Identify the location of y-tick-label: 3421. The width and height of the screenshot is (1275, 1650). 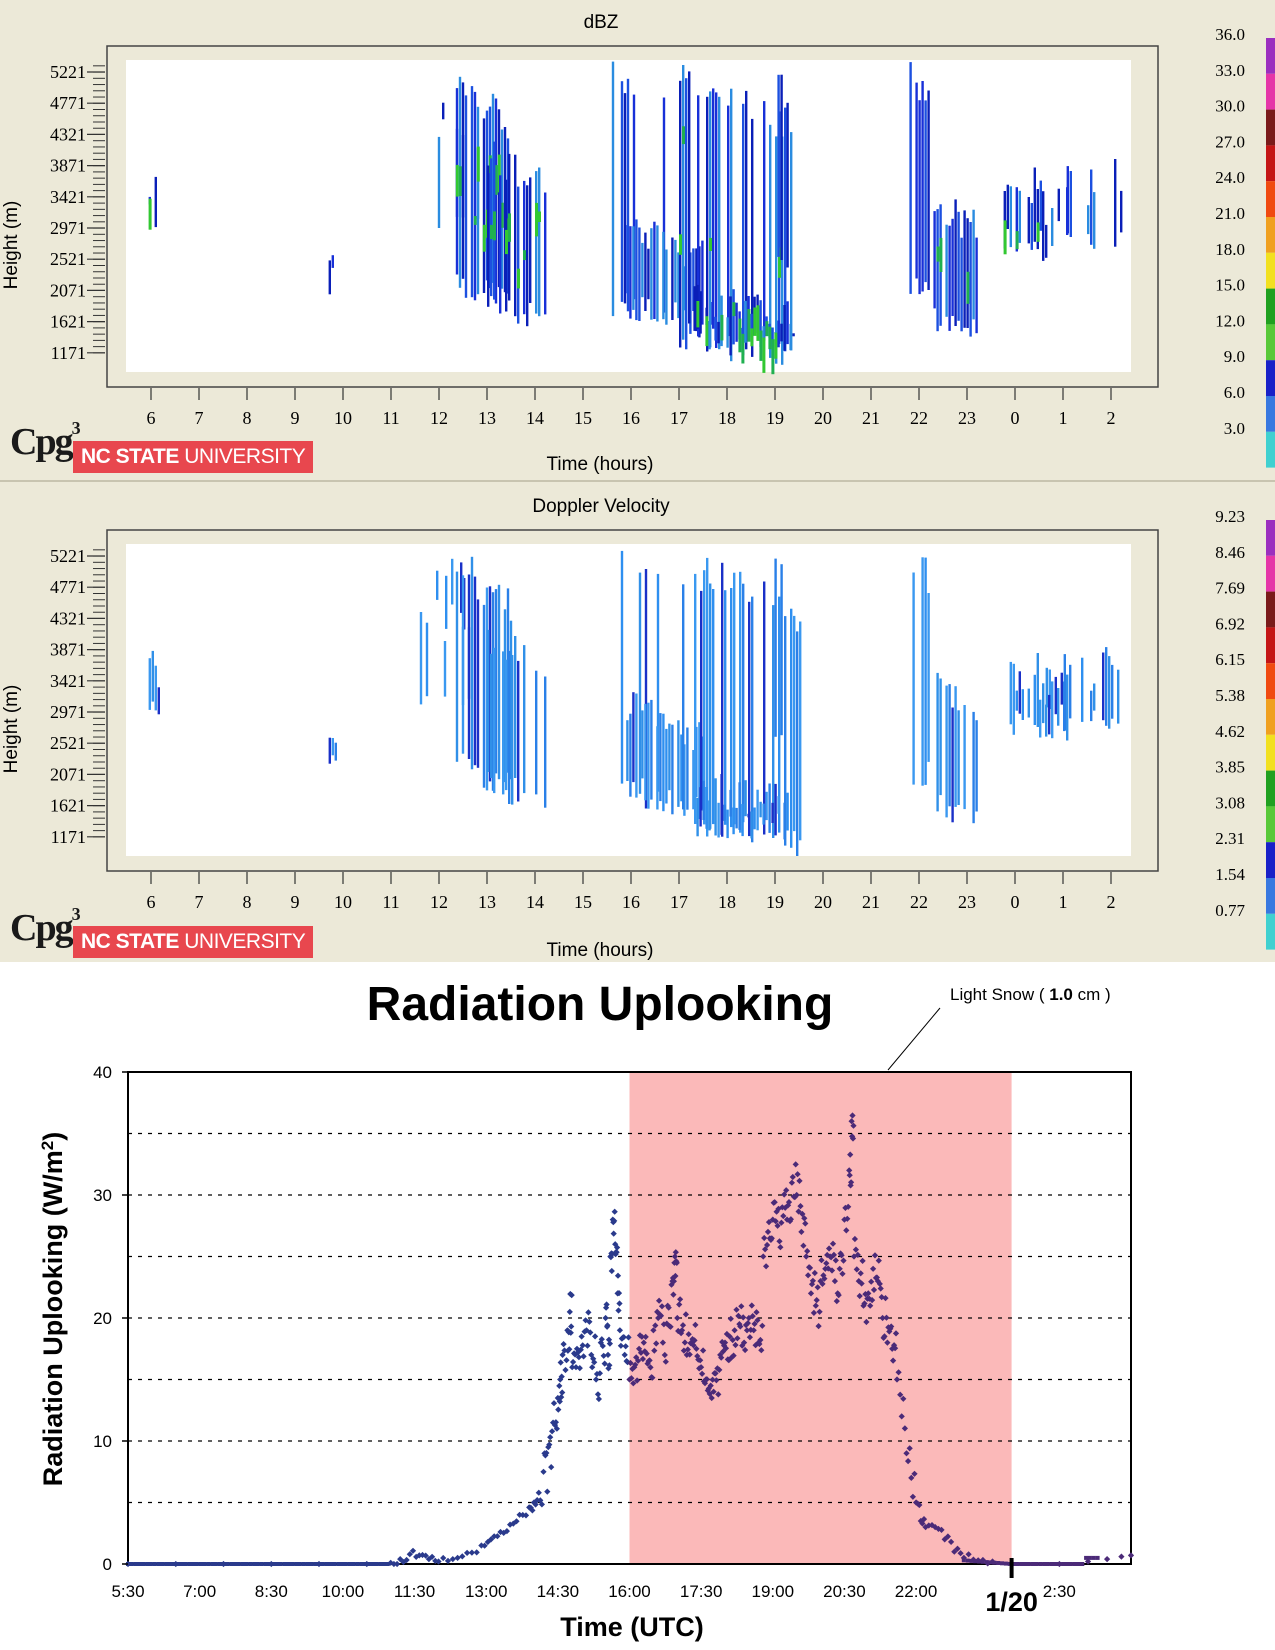
(68, 197).